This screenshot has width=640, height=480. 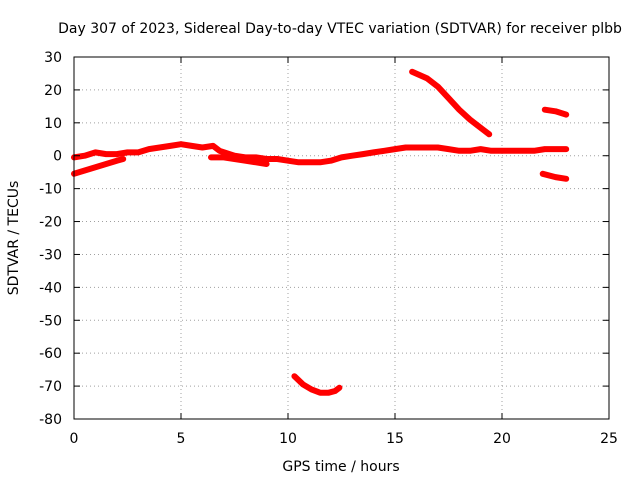 I want to click on y-tick-label: -30, so click(x=50, y=255).